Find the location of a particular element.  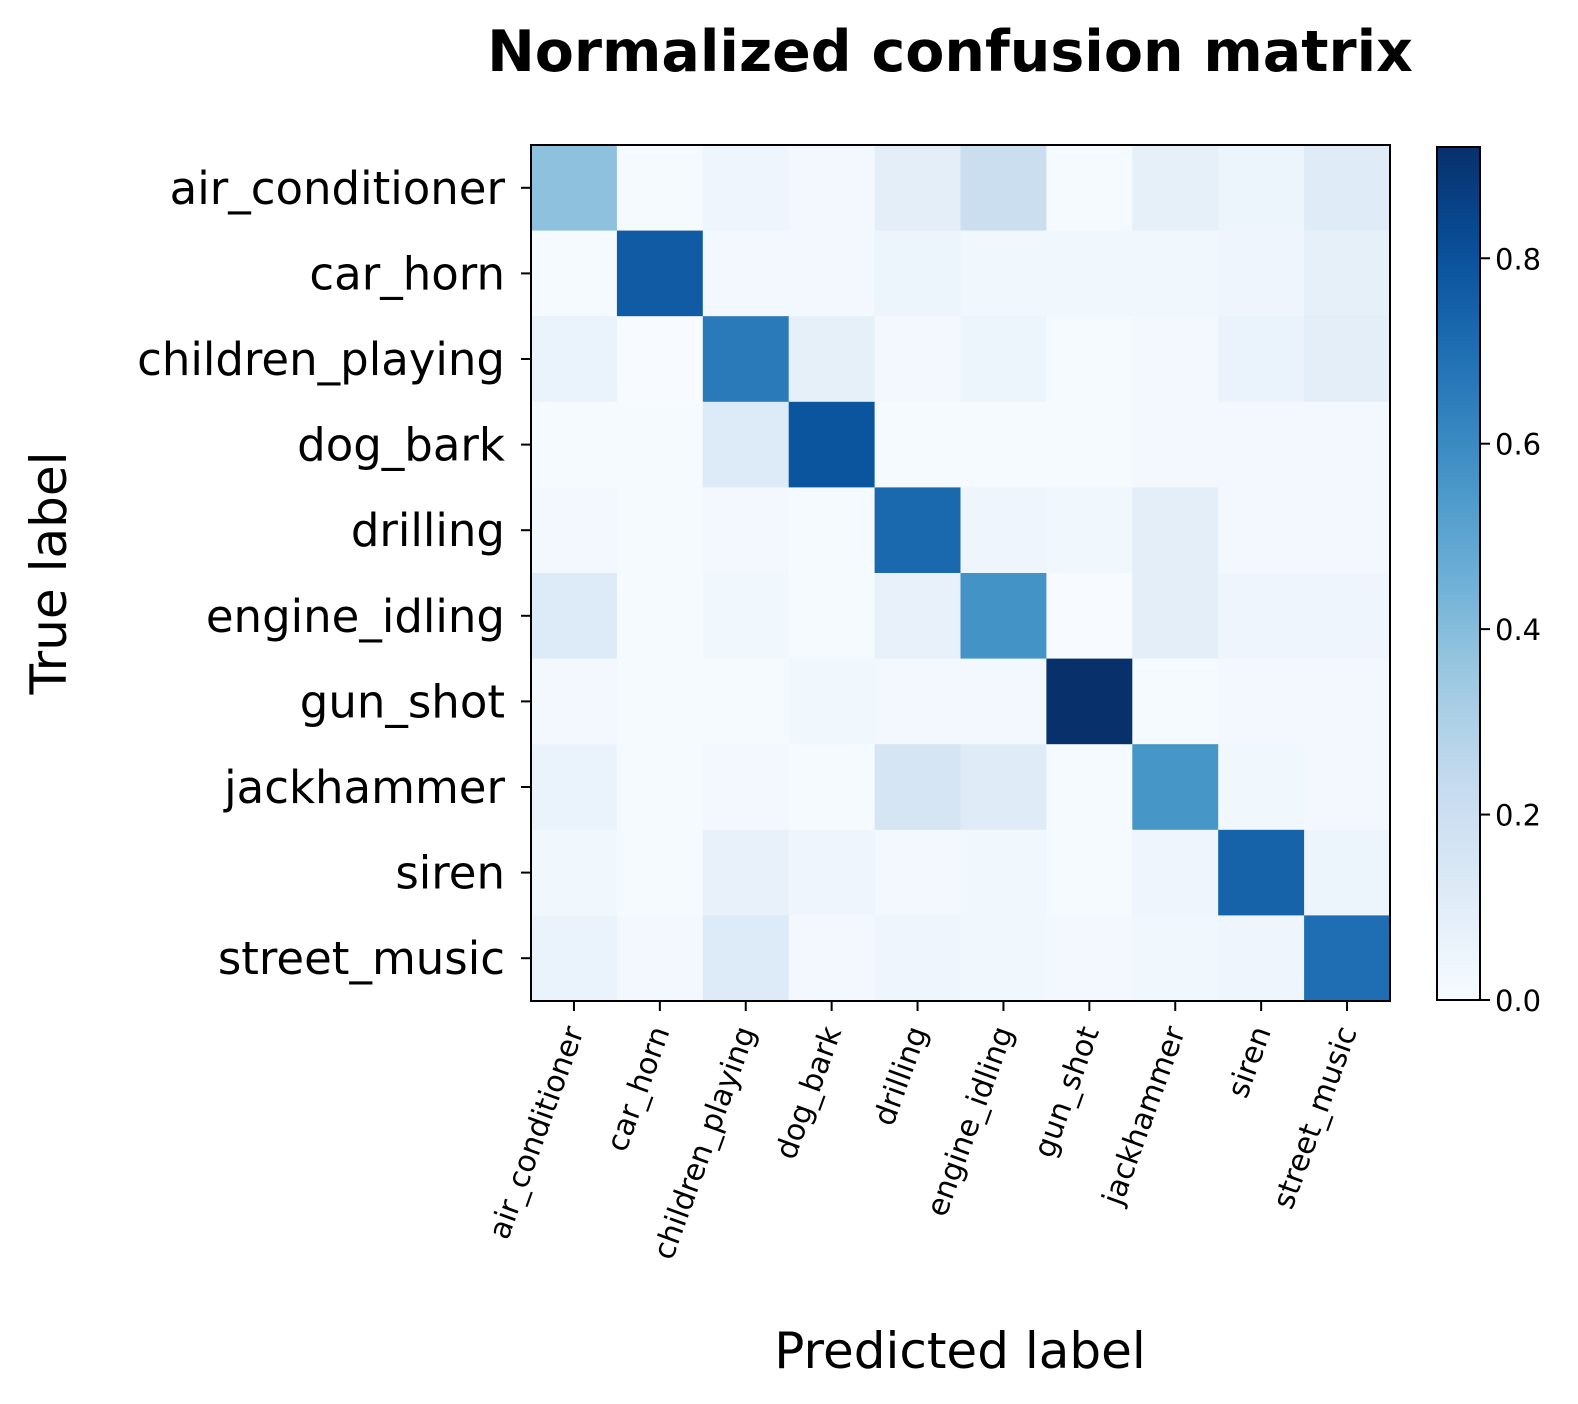

y-tick-label: car_horn is located at coordinates (407, 273).